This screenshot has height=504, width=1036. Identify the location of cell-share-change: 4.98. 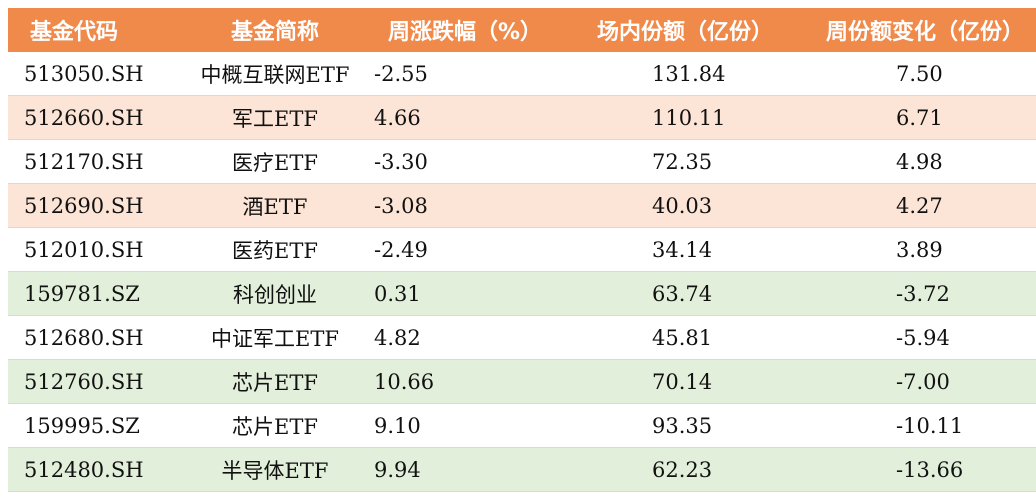
(918, 161).